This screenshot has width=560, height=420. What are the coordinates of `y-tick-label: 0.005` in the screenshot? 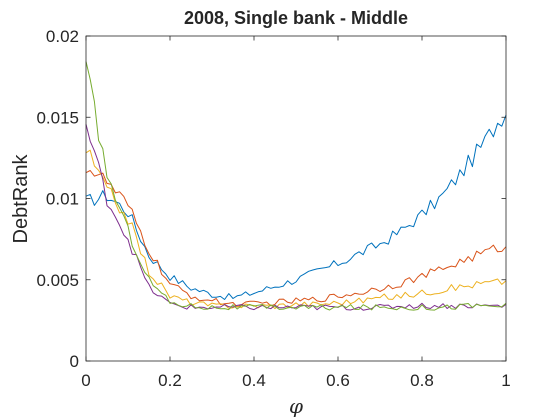 It's located at (57, 280).